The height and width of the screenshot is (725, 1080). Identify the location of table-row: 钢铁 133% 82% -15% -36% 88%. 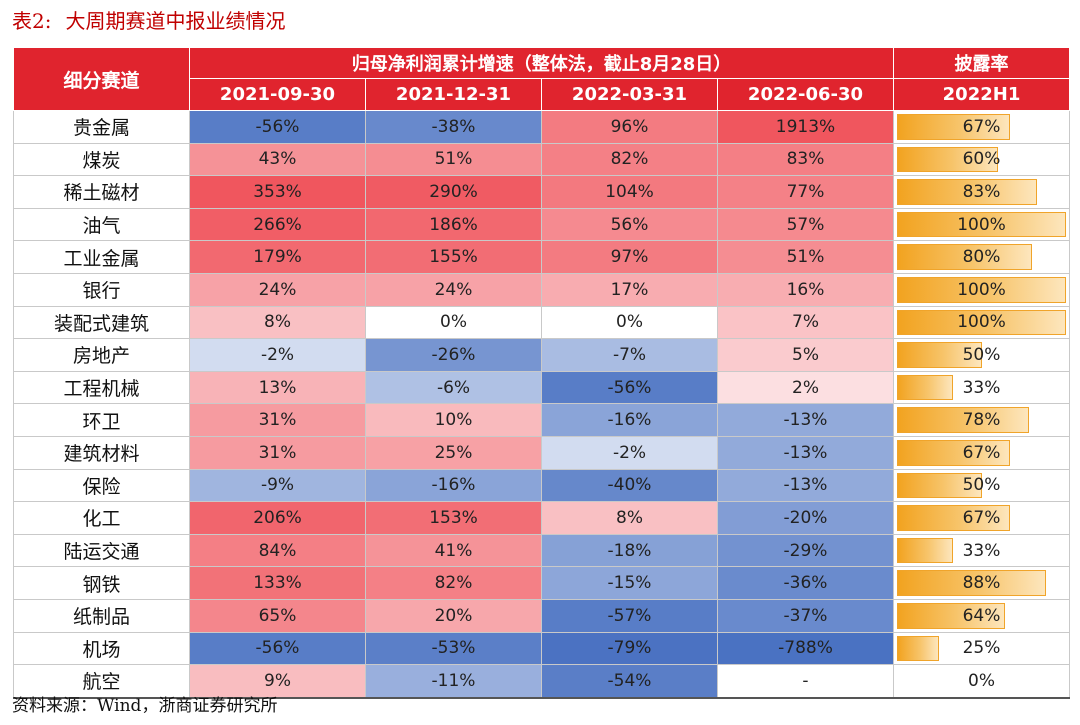
(541, 583).